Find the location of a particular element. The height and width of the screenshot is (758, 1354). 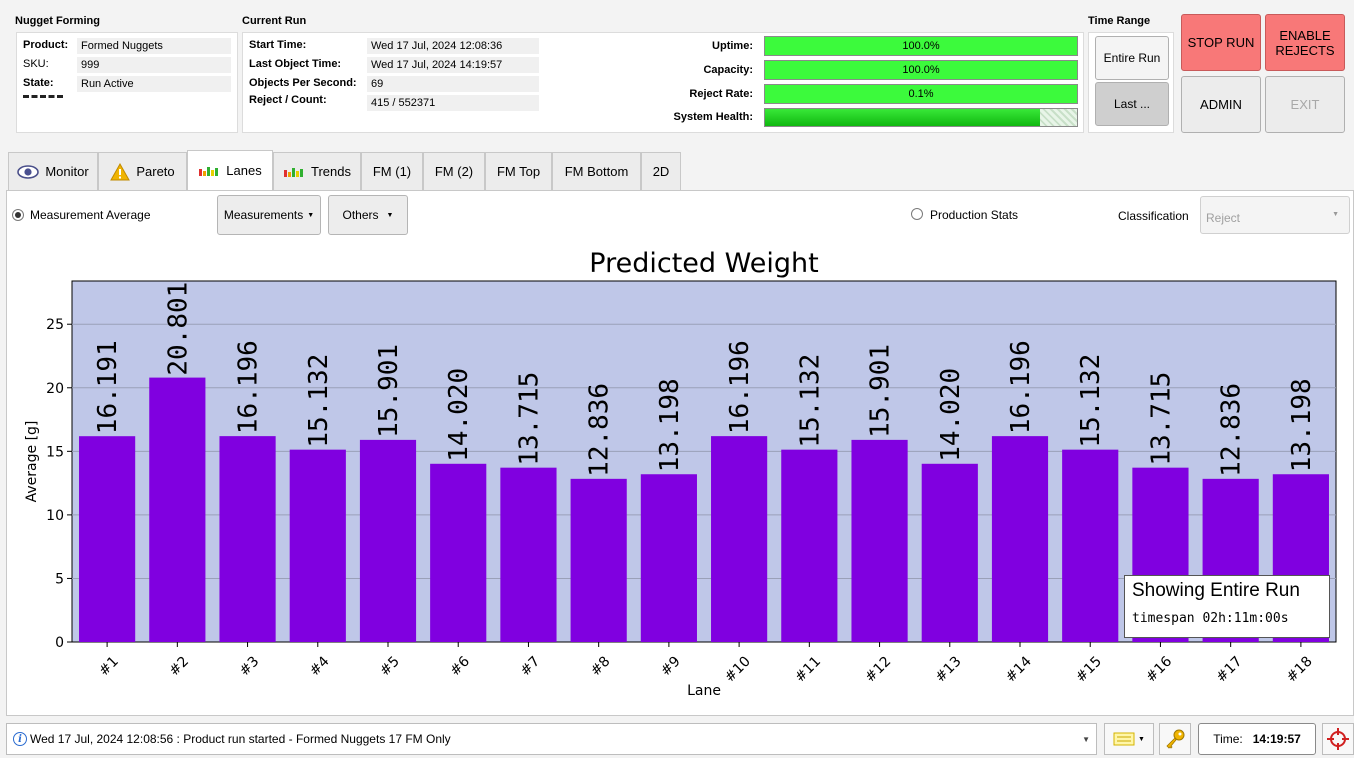

product-value: Formed Nuggets is located at coordinates (154, 46).